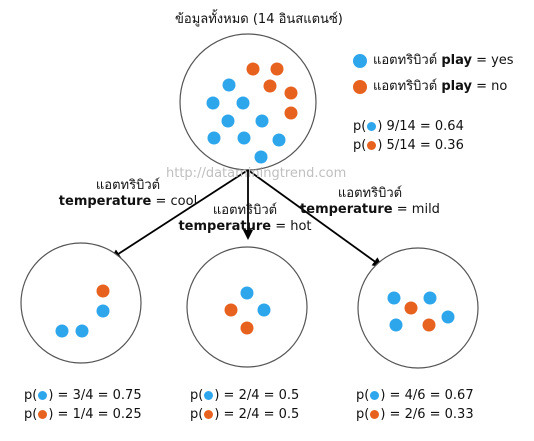 Image resolution: width=534 pixels, height=441 pixels. I want to click on watermark: http://dataminingtrend.com, so click(256, 173).